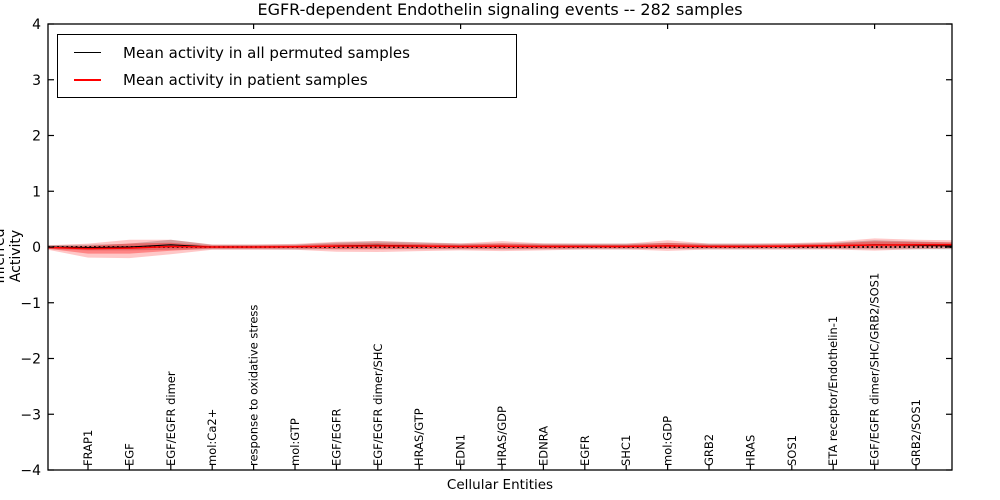 The width and height of the screenshot is (1000, 500). What do you see at coordinates (171, 418) in the screenshot?
I see `x-tick-label: EGF/EGFR dimer` at bounding box center [171, 418].